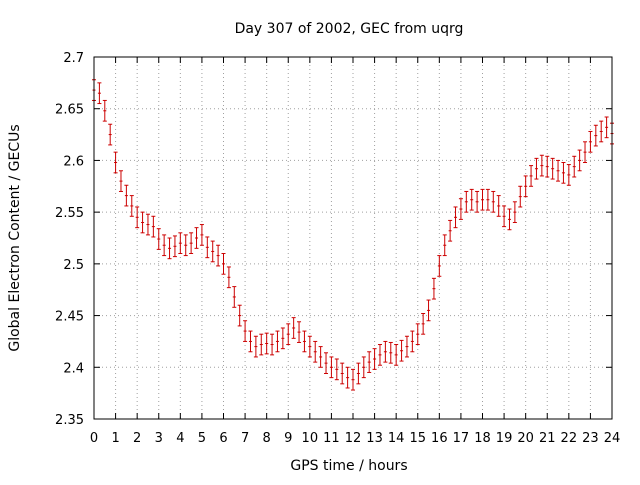 This screenshot has height=485, width=640. What do you see at coordinates (180, 438) in the screenshot?
I see `x-tick-label: 4` at bounding box center [180, 438].